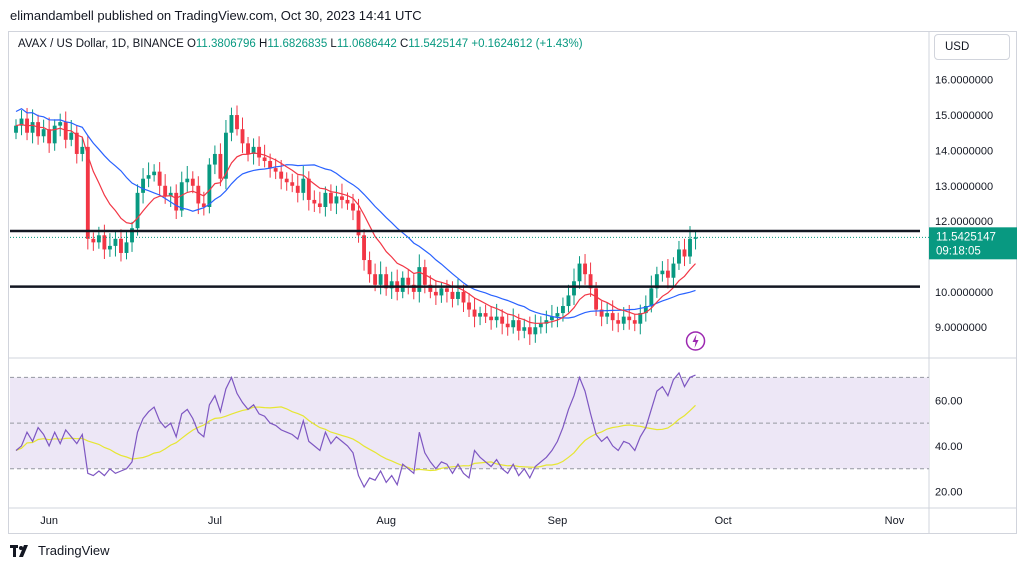  What do you see at coordinates (964, 293) in the screenshot?
I see `price-tick-label: 10.0000000` at bounding box center [964, 293].